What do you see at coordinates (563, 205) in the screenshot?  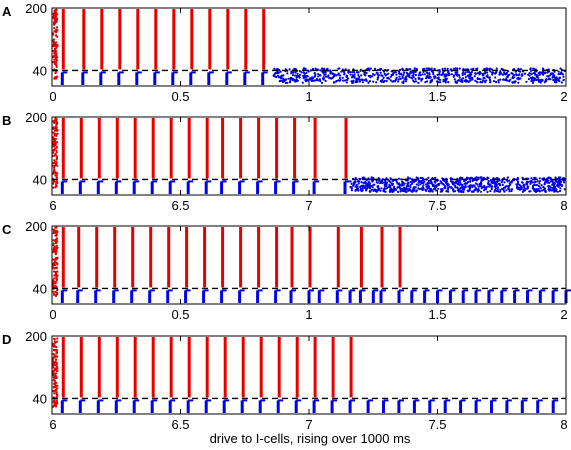 I see `x-tick-label: 8` at bounding box center [563, 205].